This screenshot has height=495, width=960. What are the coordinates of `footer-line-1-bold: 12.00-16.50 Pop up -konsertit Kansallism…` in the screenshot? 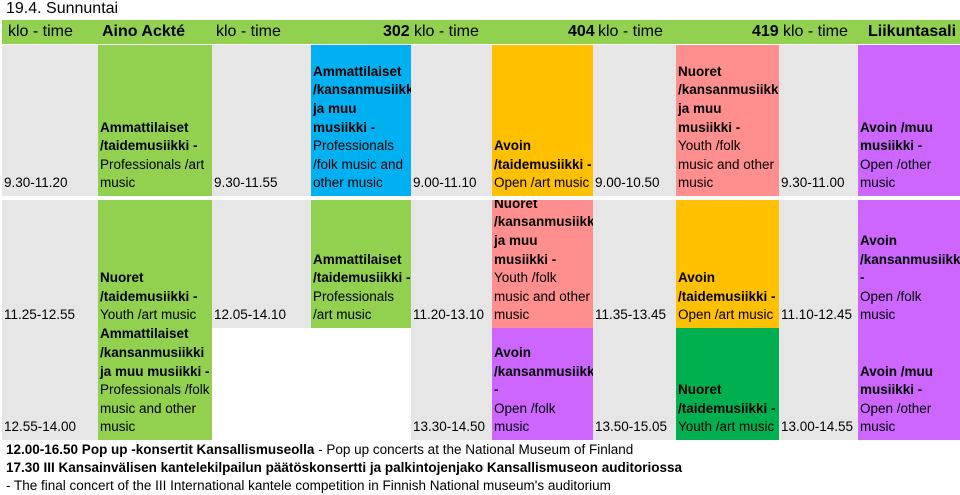 It's located at (160, 449).